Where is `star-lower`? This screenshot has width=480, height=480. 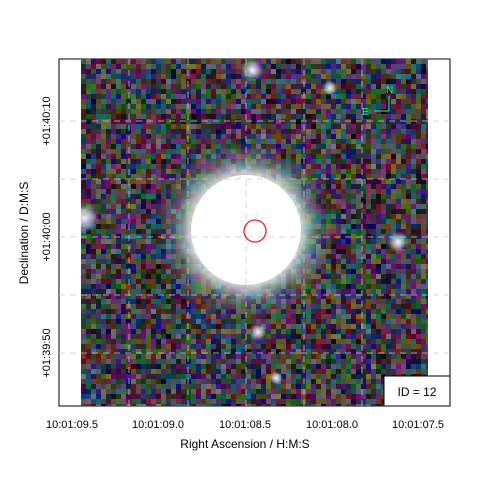 star-lower is located at coordinates (276, 378).